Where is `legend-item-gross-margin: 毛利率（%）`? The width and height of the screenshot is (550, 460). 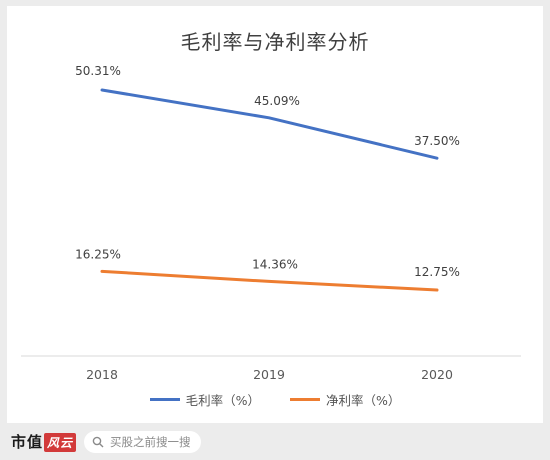
legend-item-gross-margin: 毛利率（%） is located at coordinates (204, 399).